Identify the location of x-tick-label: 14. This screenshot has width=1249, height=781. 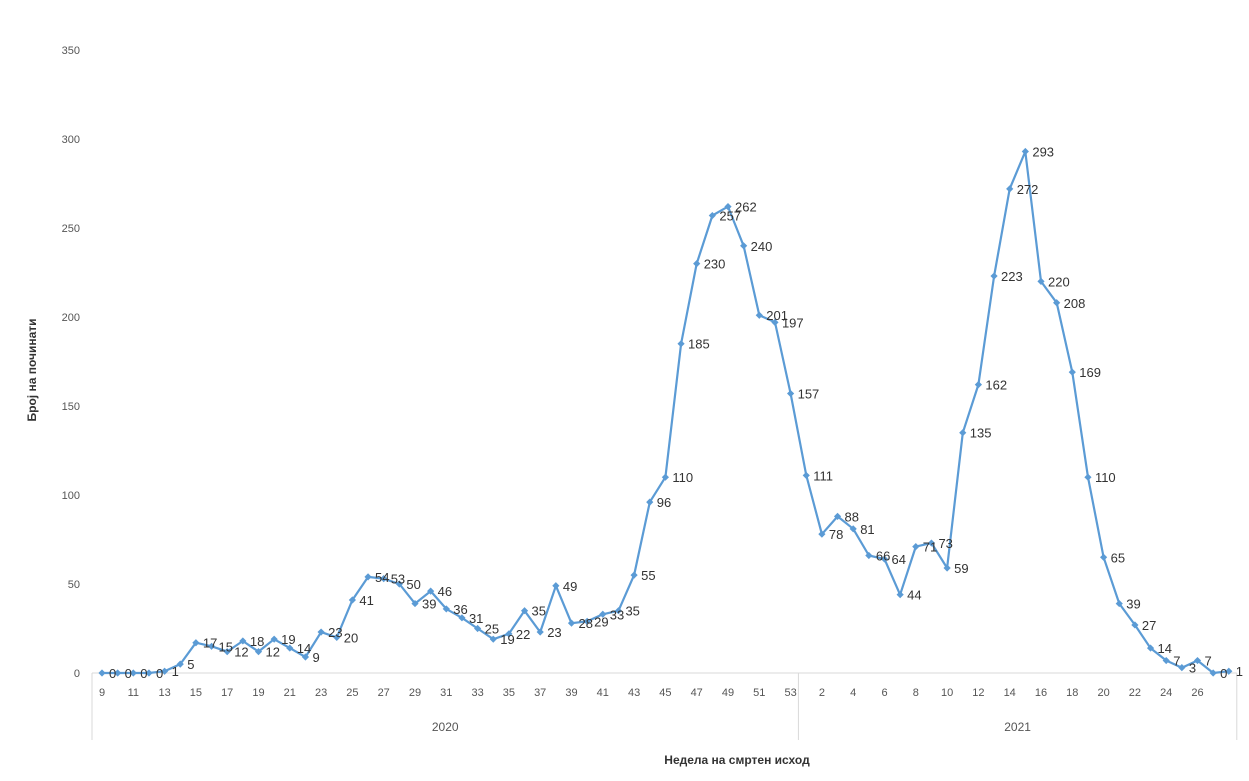
(1010, 693).